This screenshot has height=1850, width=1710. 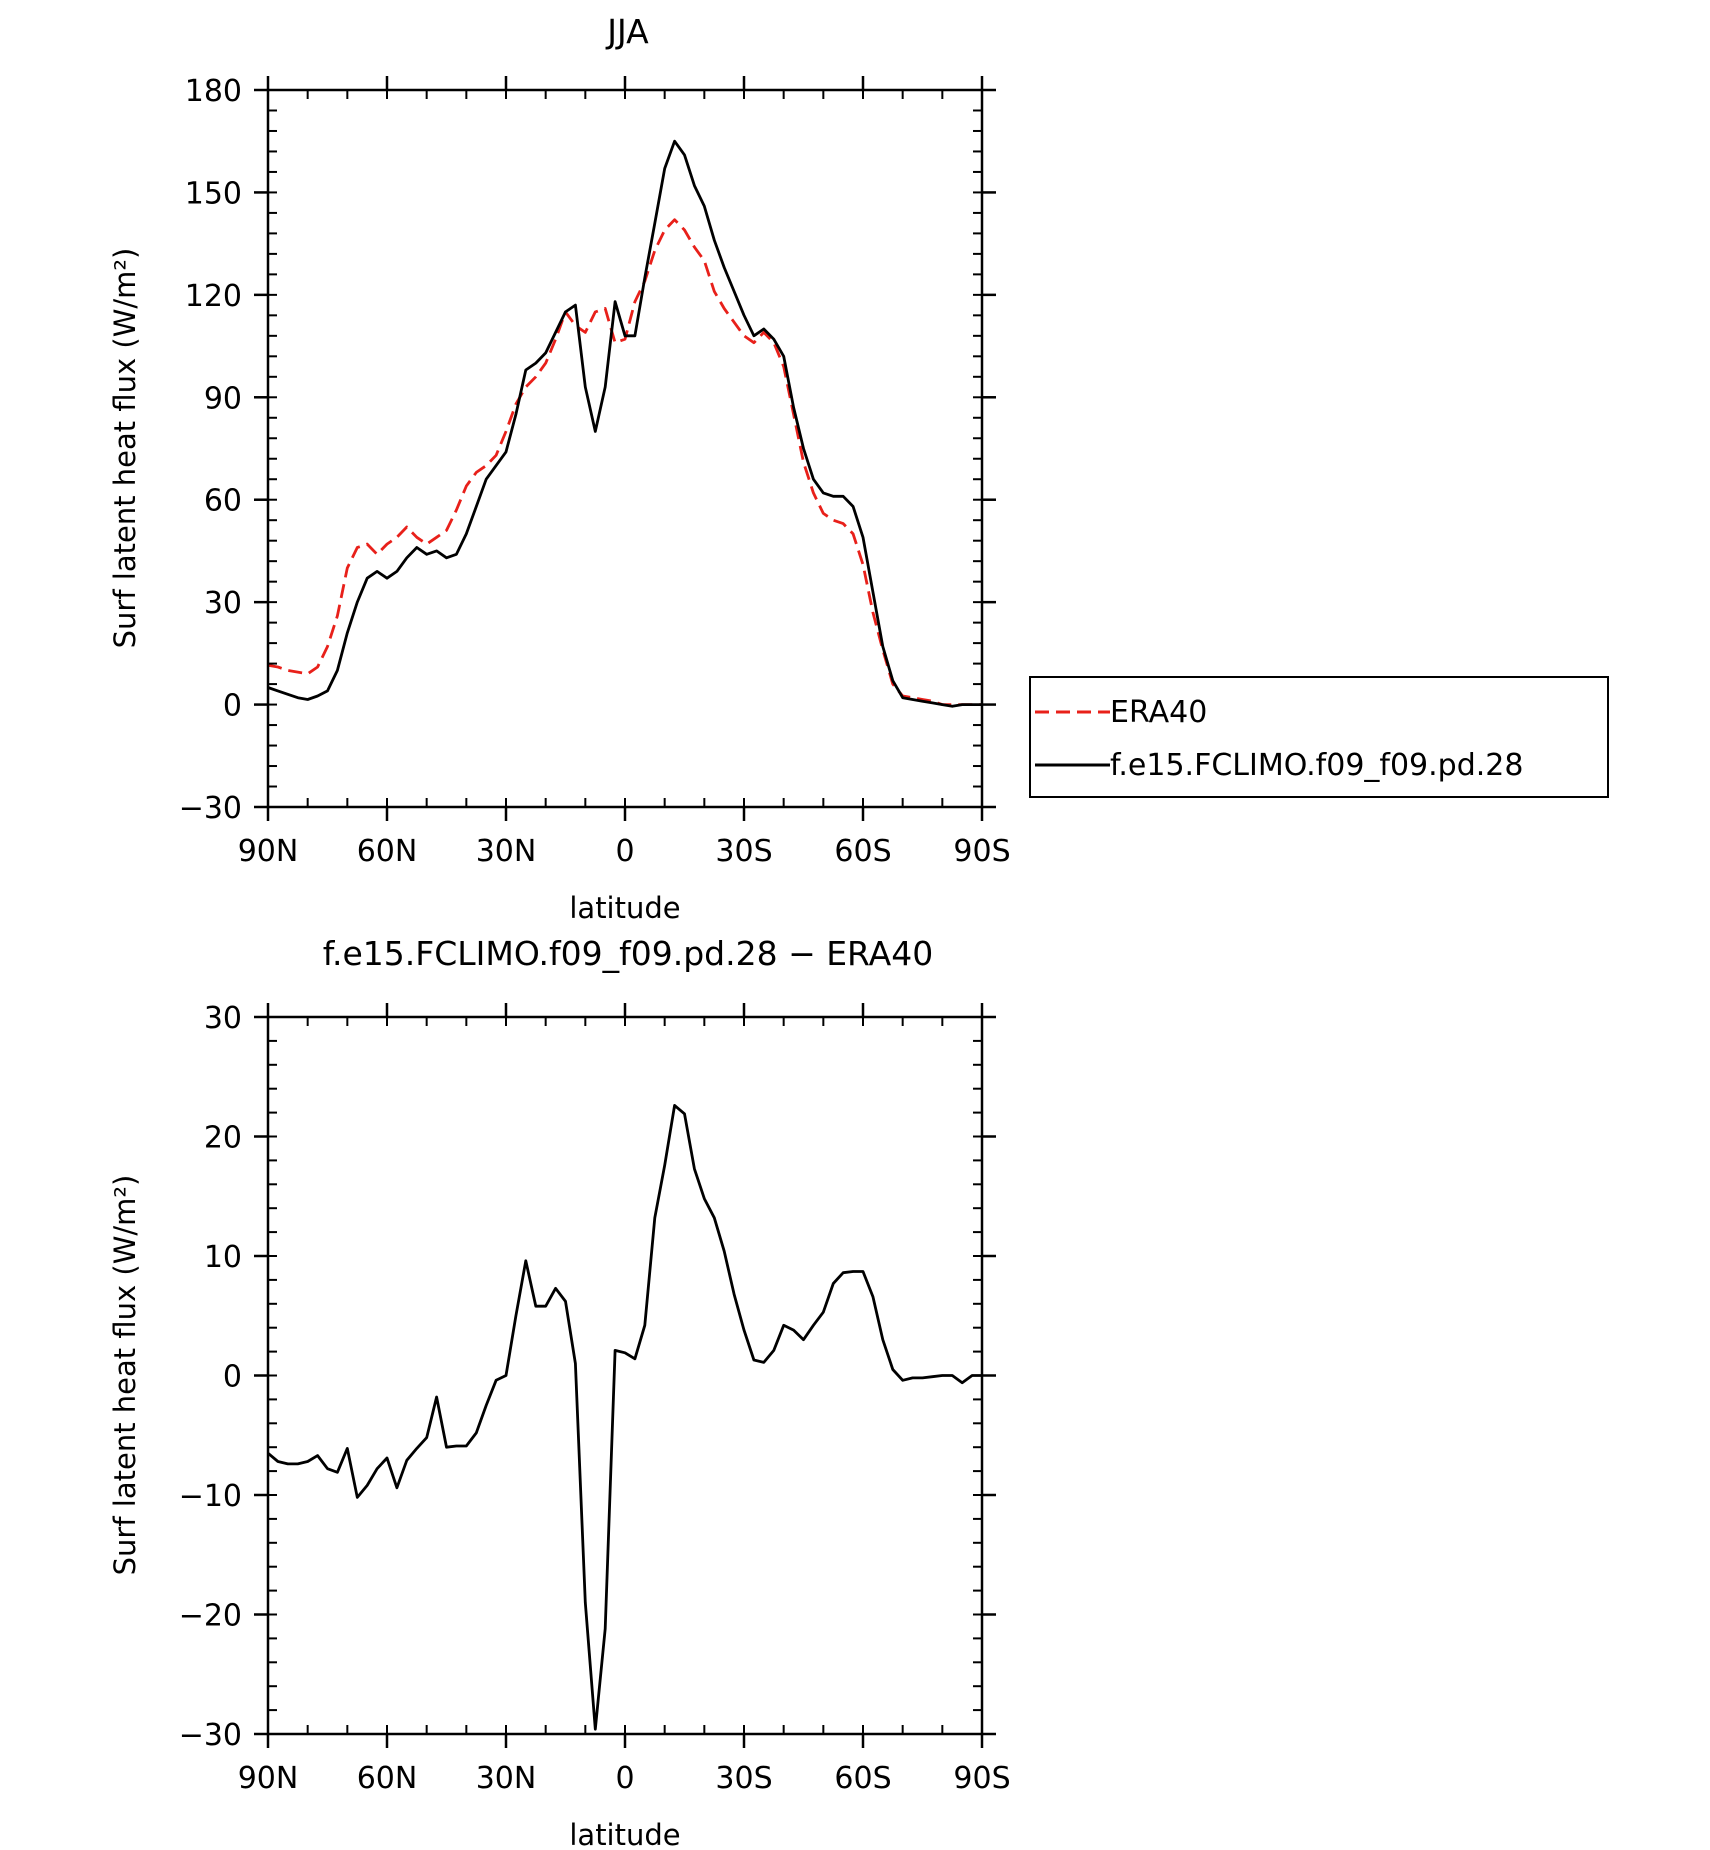 I want to click on chart-top-x-tick-label: 0, so click(x=624, y=851).